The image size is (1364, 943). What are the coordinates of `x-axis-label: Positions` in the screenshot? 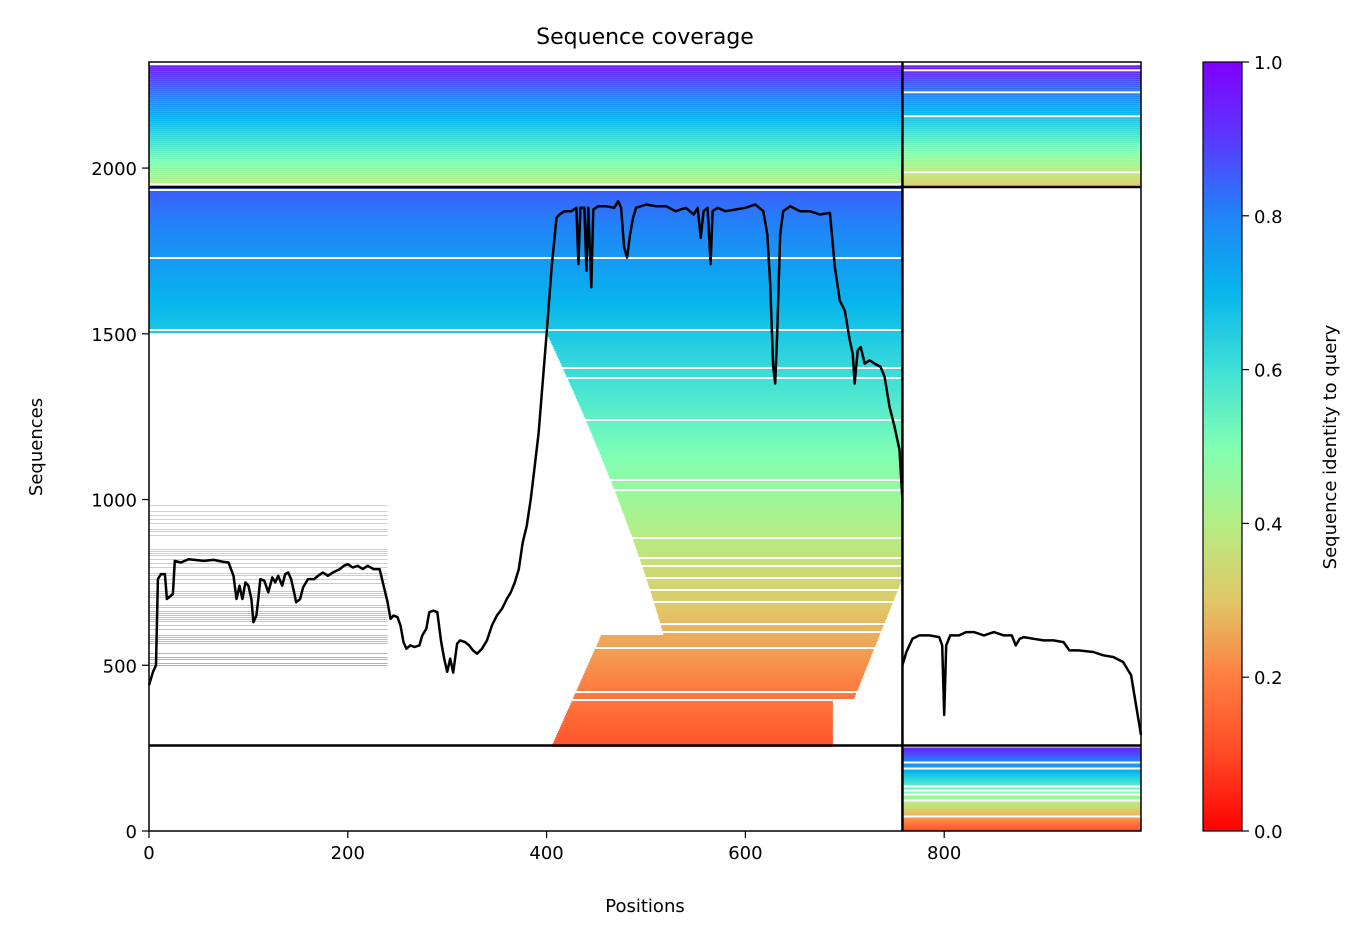 It's located at (644, 906).